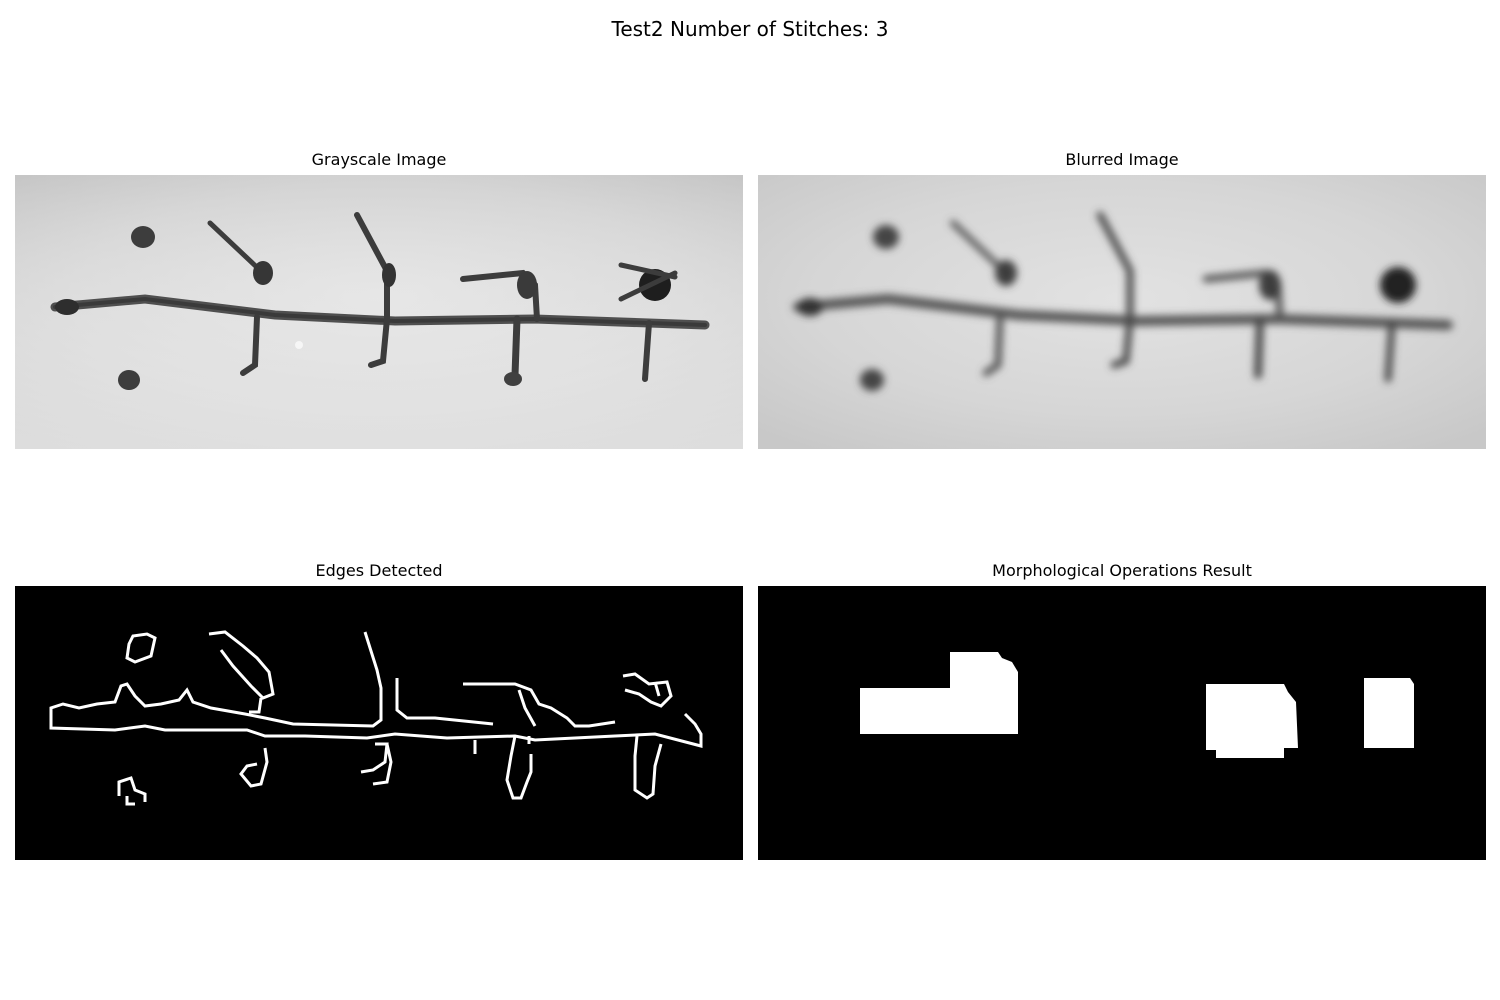  Describe the element at coordinates (379, 159) in the screenshot. I see `grayscale-panel-title: Grayscale Image` at that location.